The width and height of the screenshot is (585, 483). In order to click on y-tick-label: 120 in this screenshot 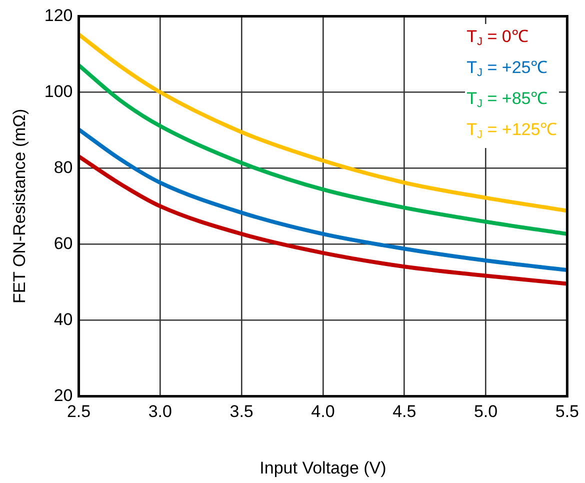, I will do `click(58, 15)`.